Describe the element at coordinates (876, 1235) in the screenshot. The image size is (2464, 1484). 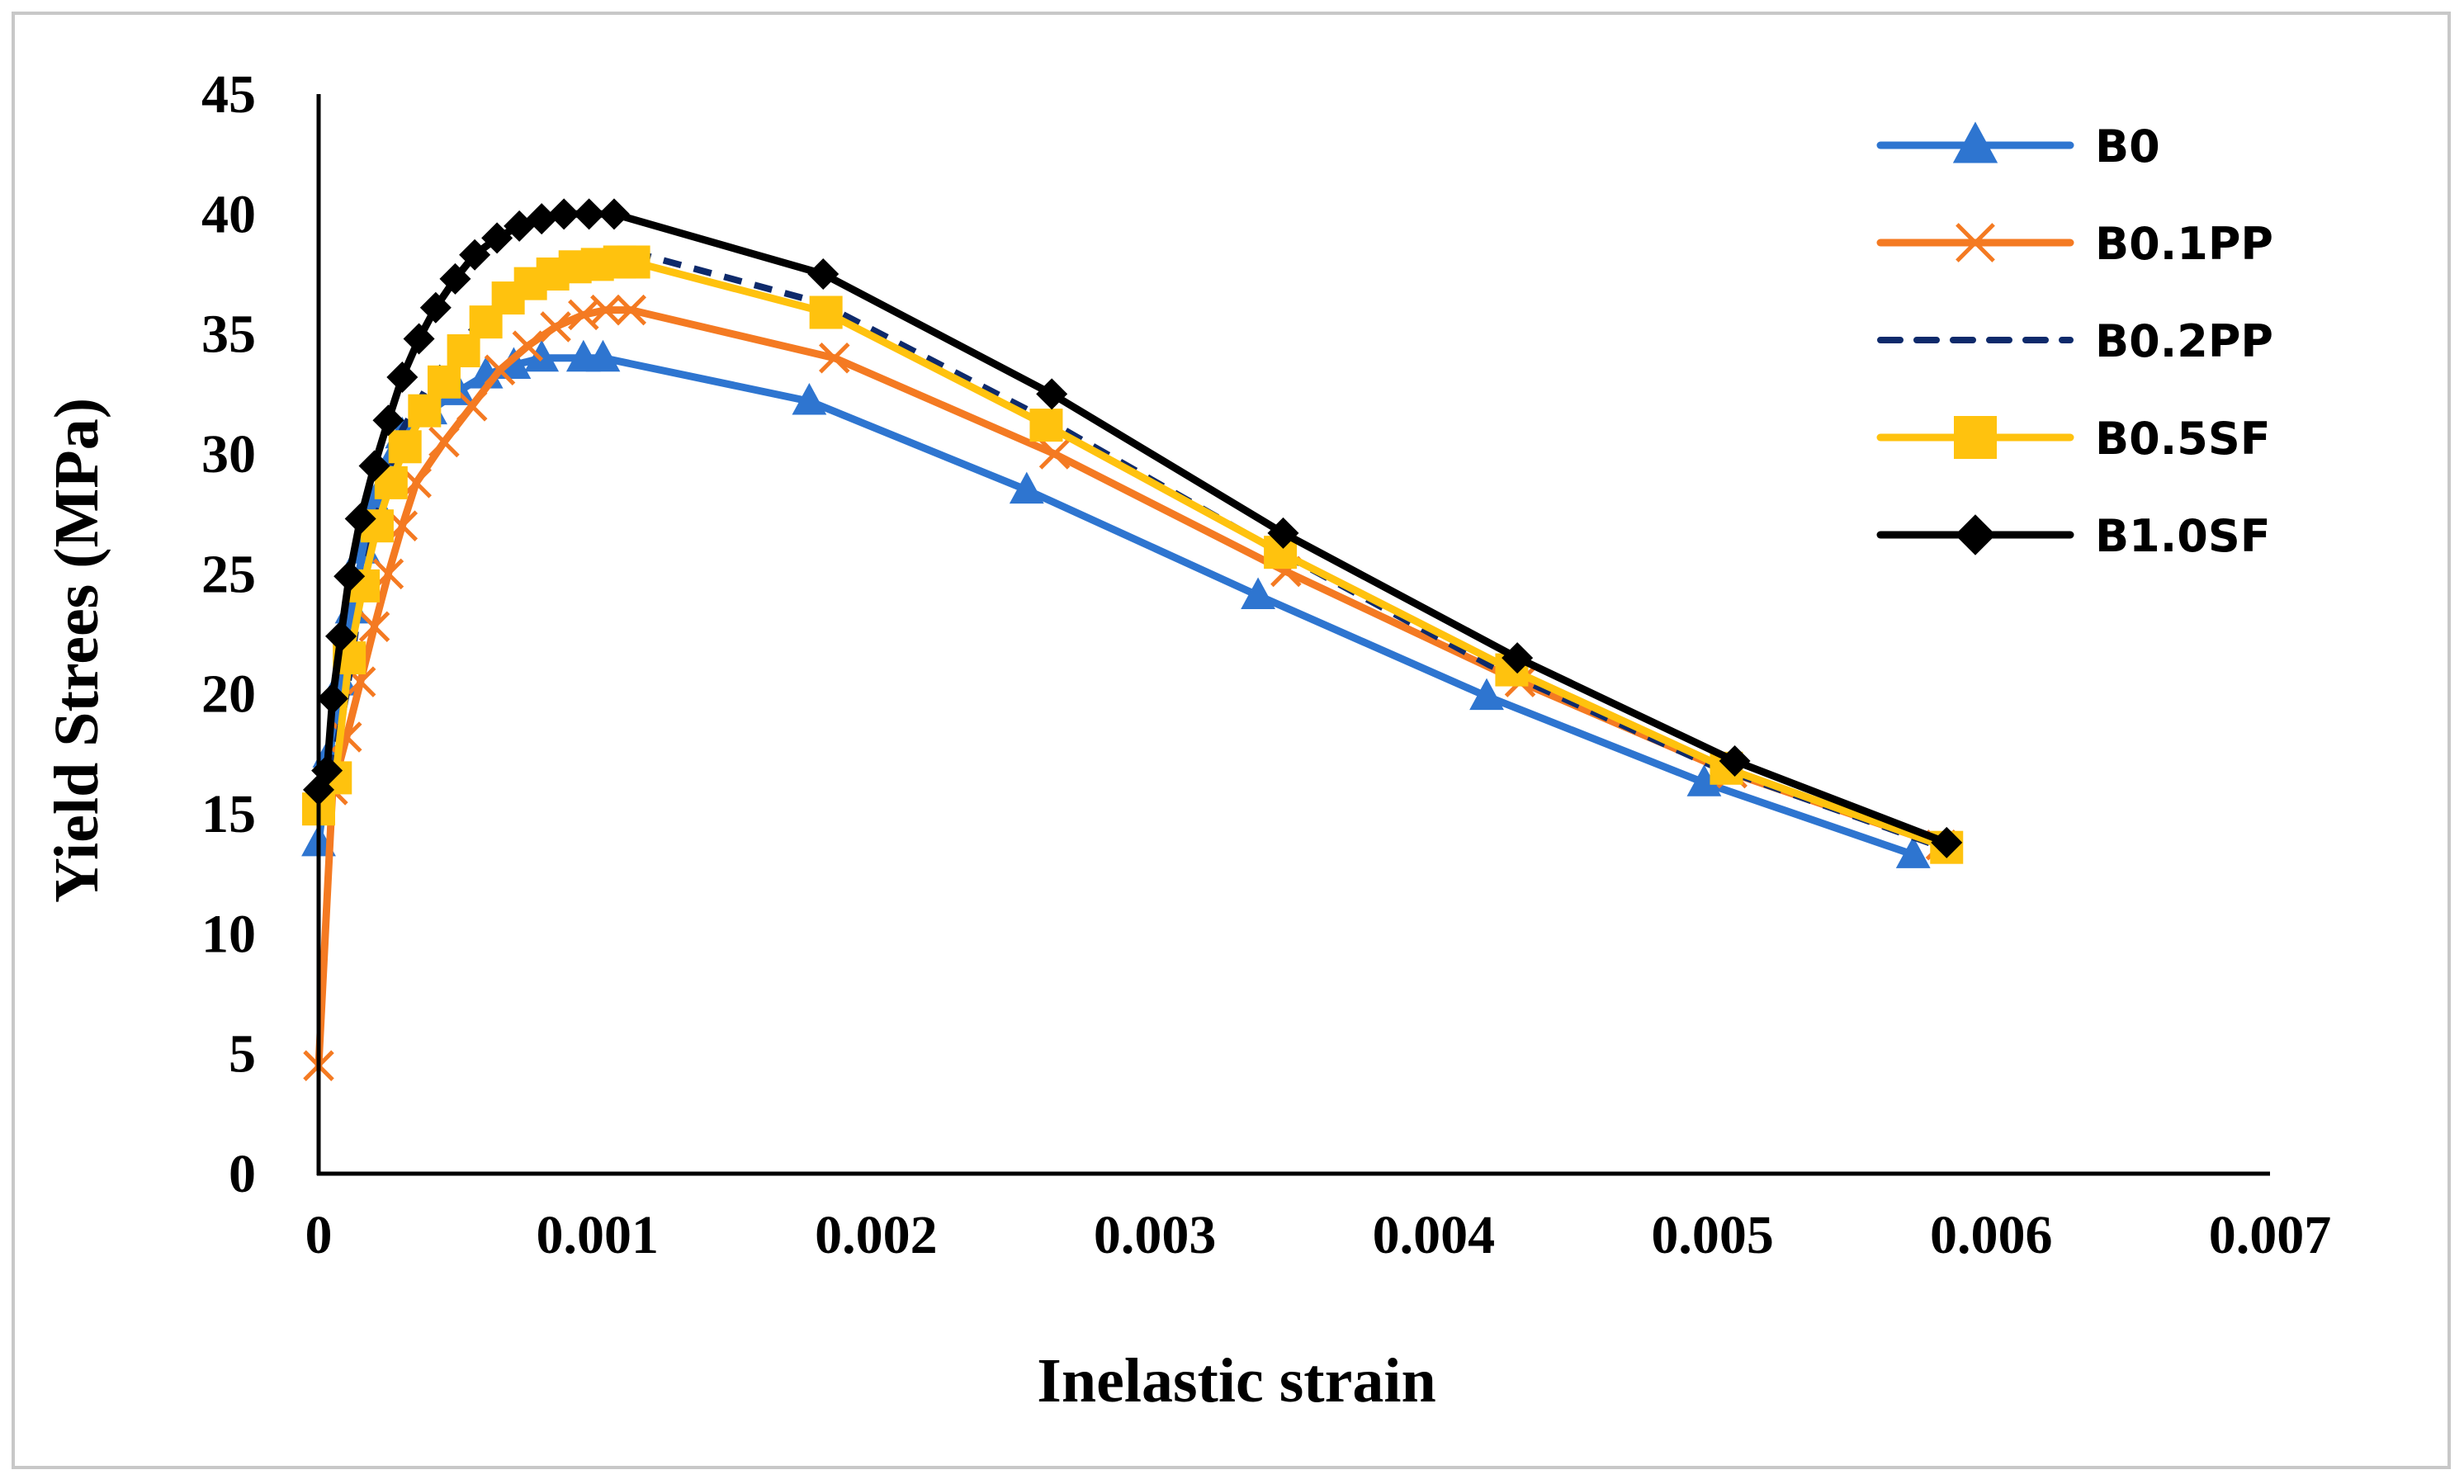
I see `x-tick-label: 0.002` at that location.